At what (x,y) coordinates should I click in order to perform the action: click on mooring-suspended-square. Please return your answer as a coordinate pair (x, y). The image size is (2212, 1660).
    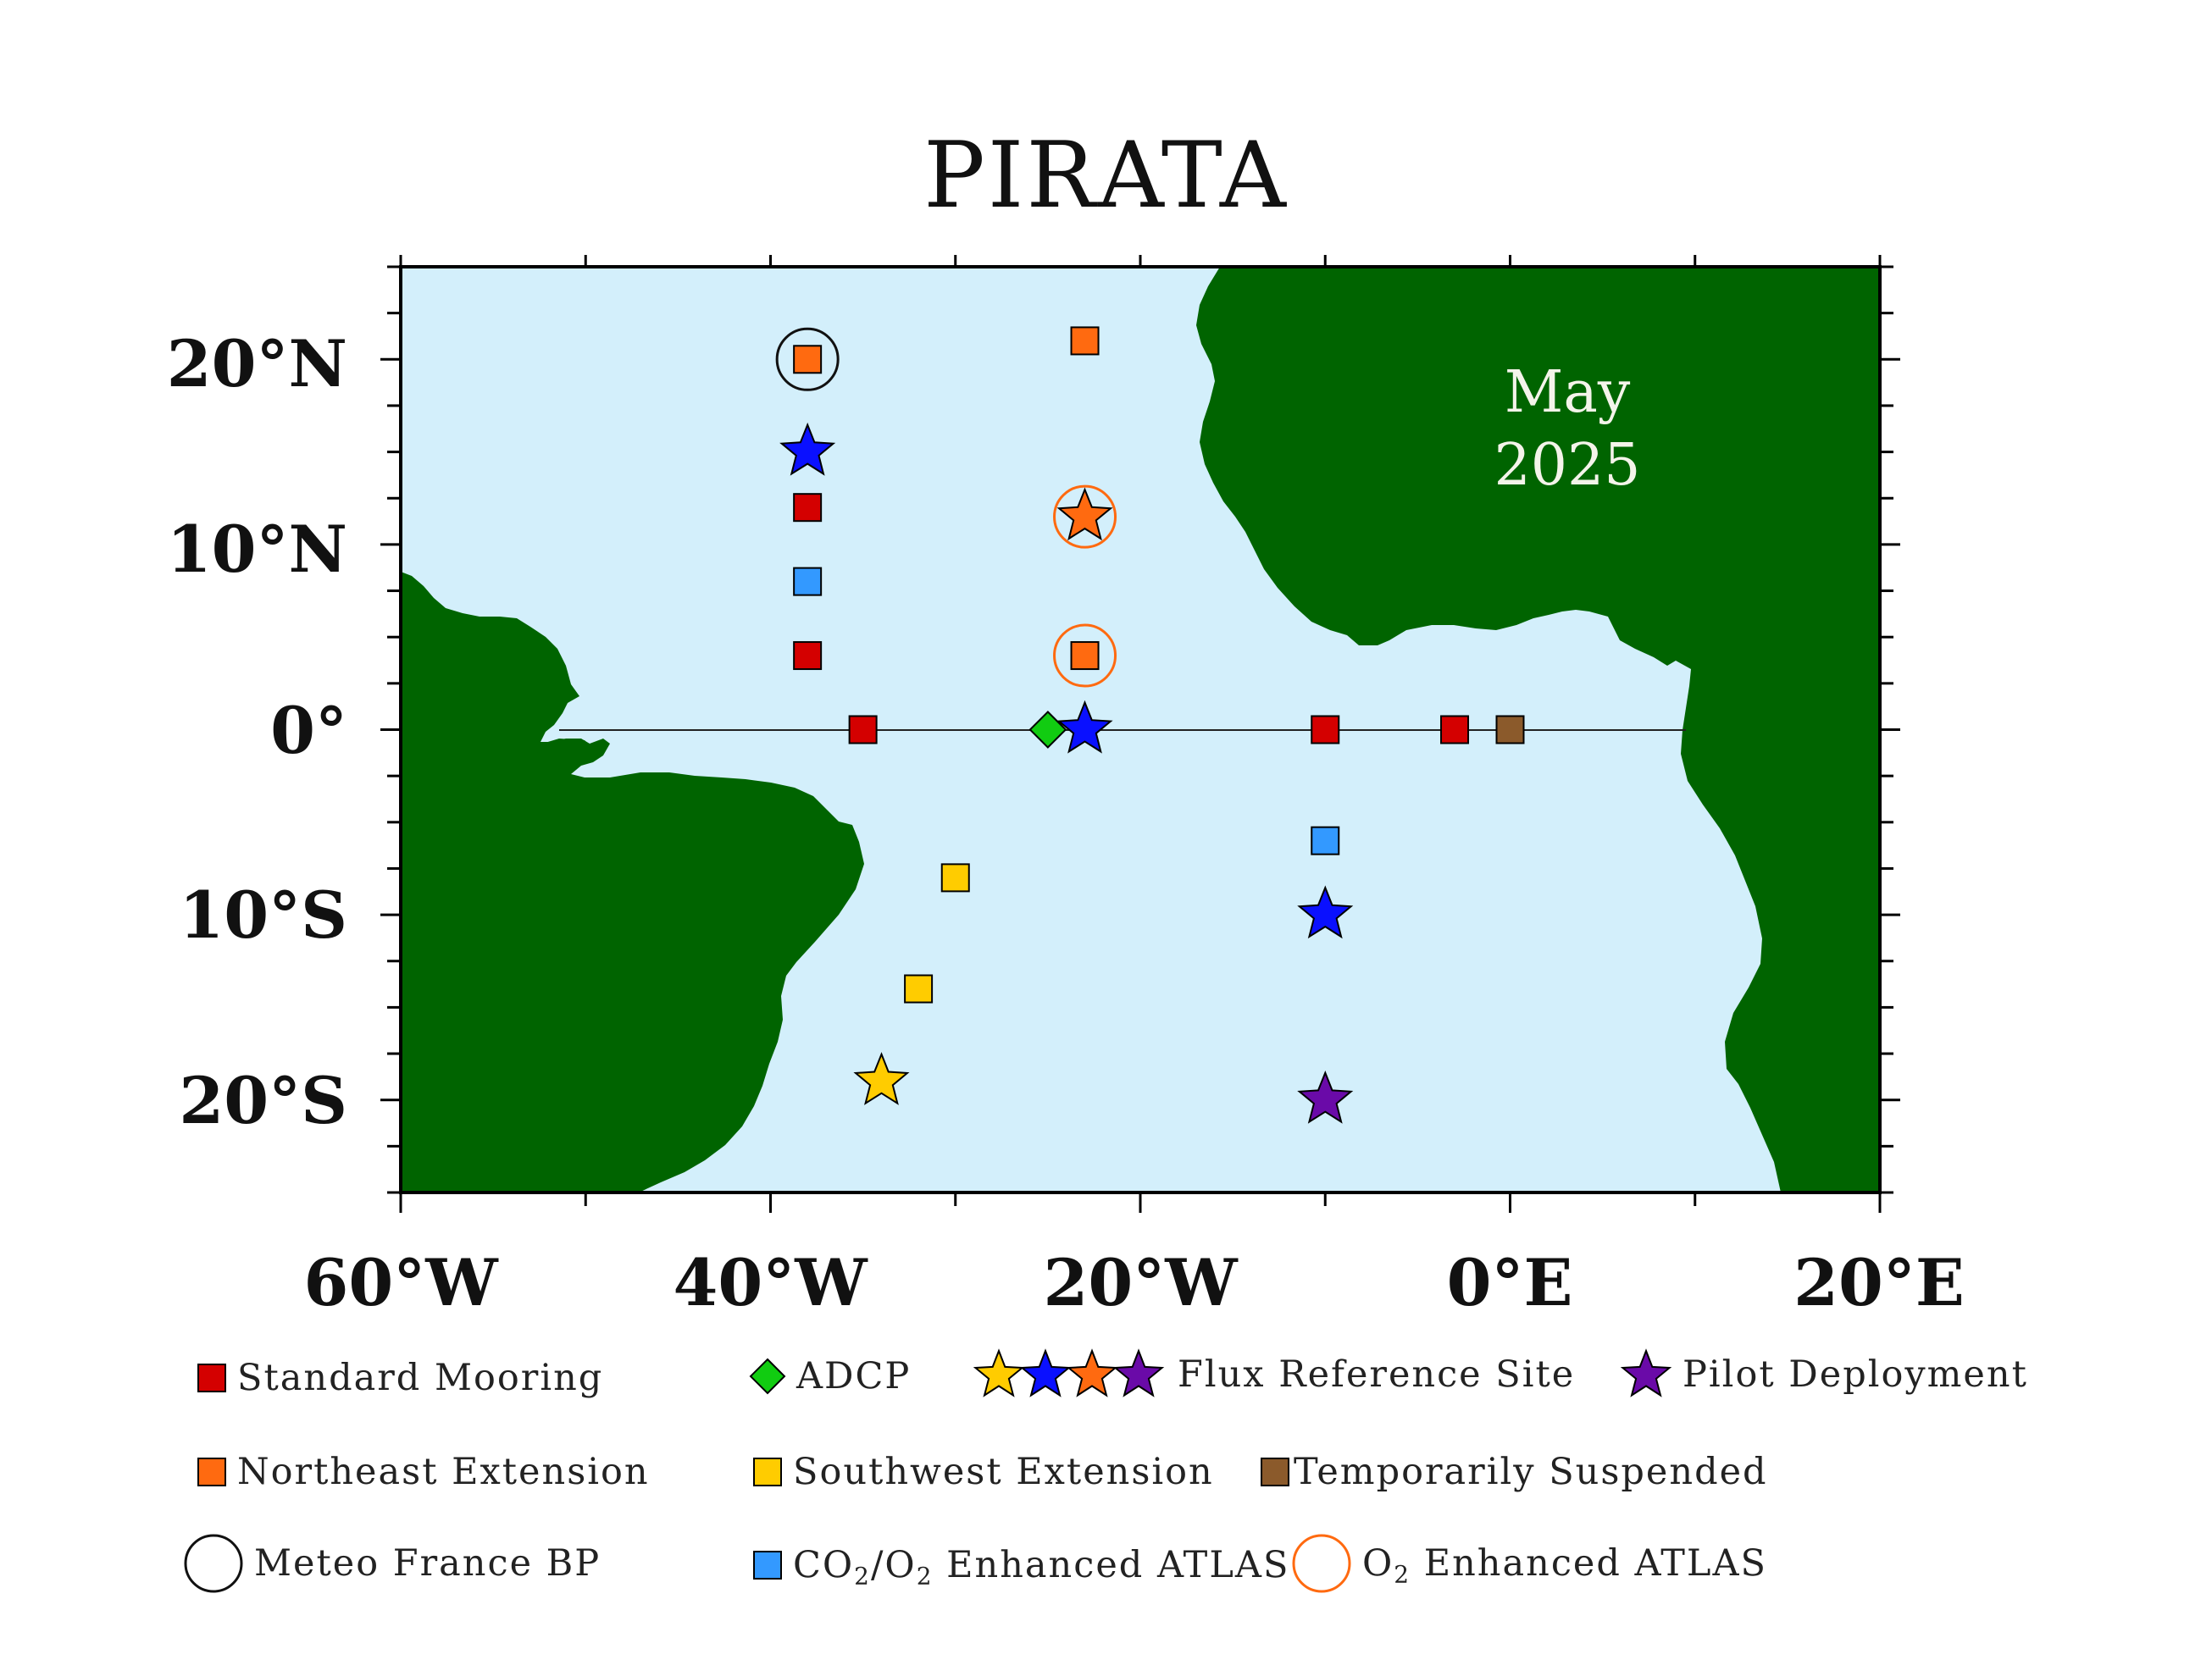
    Looking at the image, I should click on (1510, 730).